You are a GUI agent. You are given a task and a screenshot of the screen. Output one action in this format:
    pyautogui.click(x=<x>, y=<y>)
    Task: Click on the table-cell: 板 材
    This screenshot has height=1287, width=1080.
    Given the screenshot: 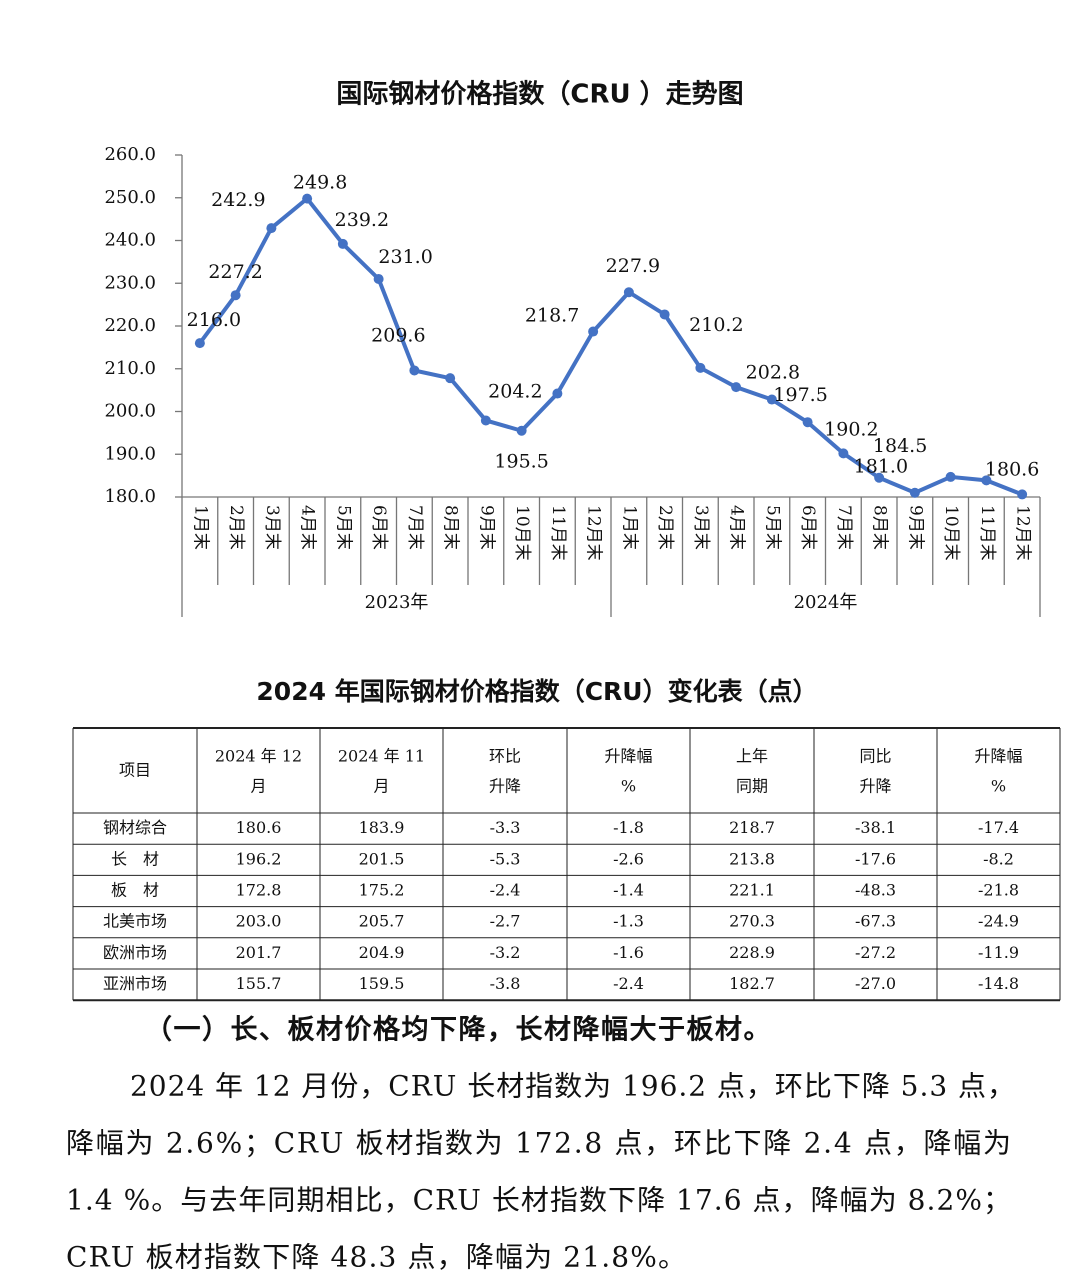 What is the action you would take?
    pyautogui.click(x=135, y=890)
    